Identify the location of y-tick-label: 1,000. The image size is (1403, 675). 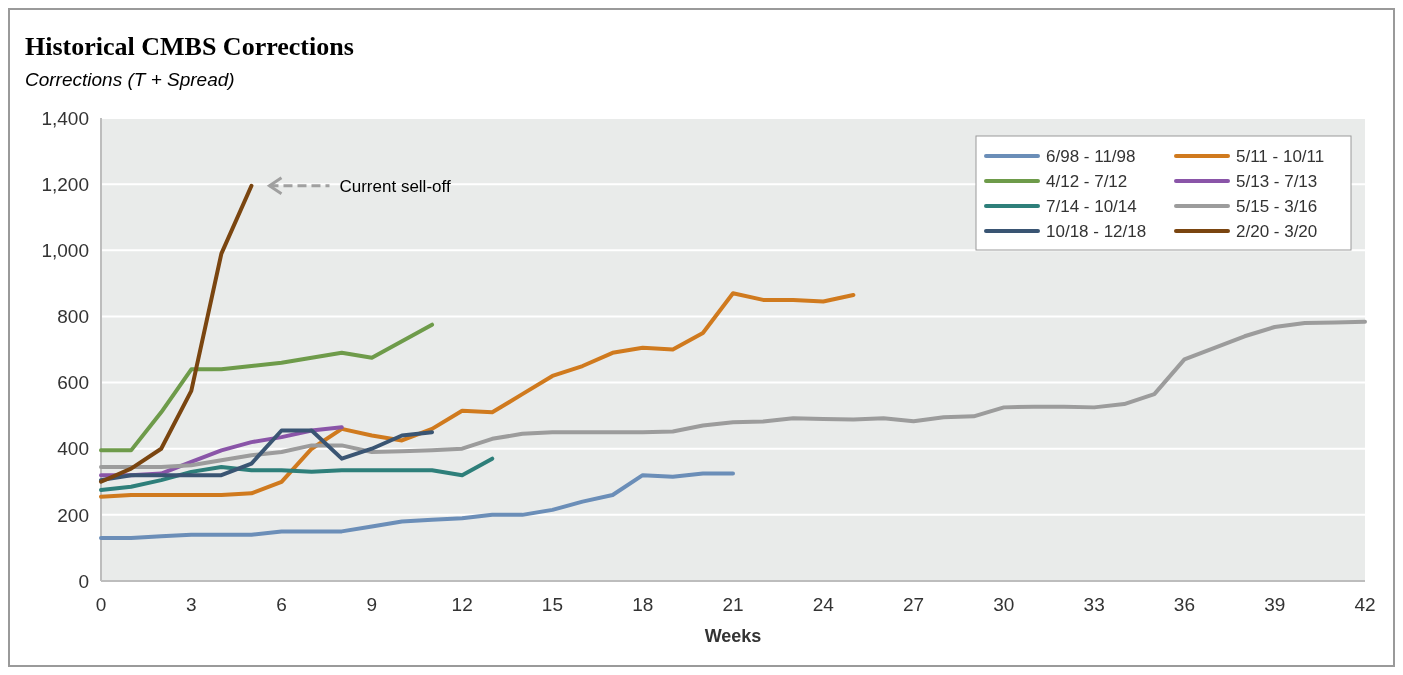
(65, 250).